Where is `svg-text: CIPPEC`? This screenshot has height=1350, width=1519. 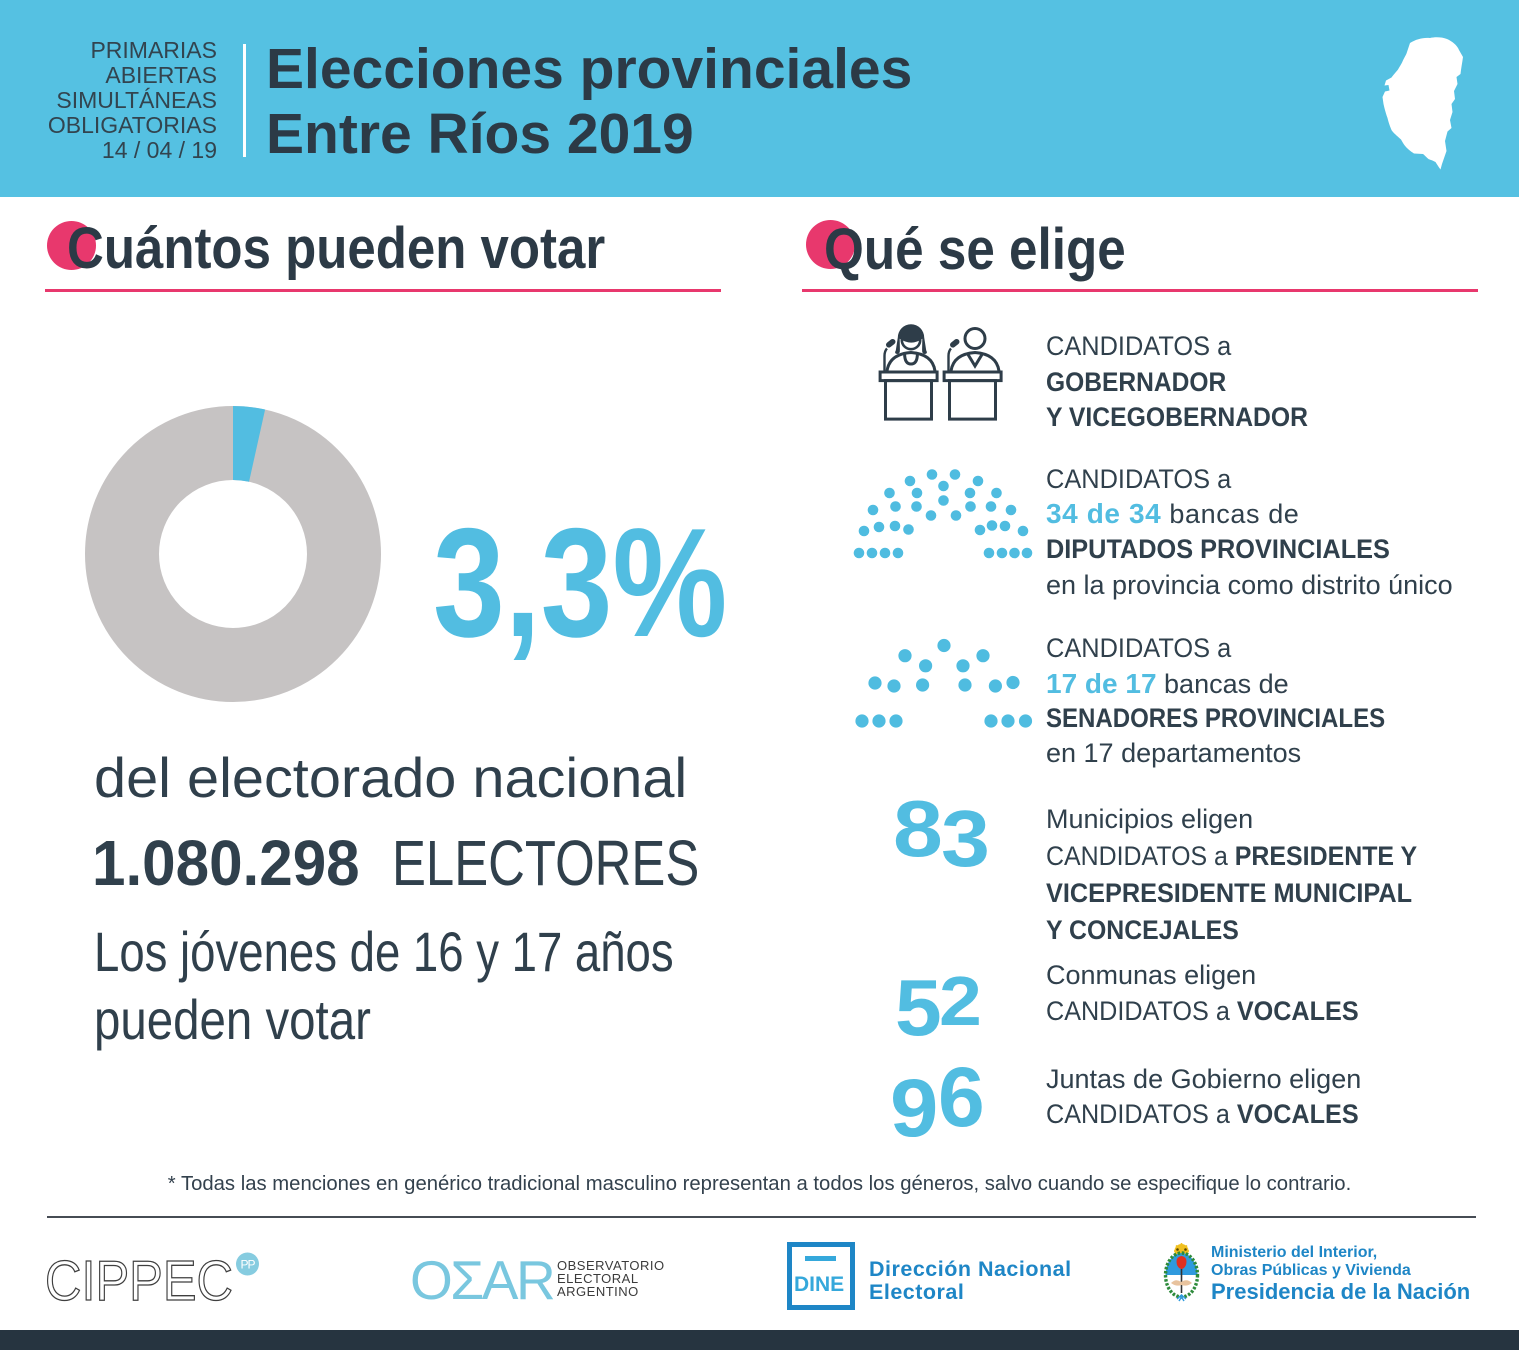 svg-text: CIPPEC is located at coordinates (139, 1281).